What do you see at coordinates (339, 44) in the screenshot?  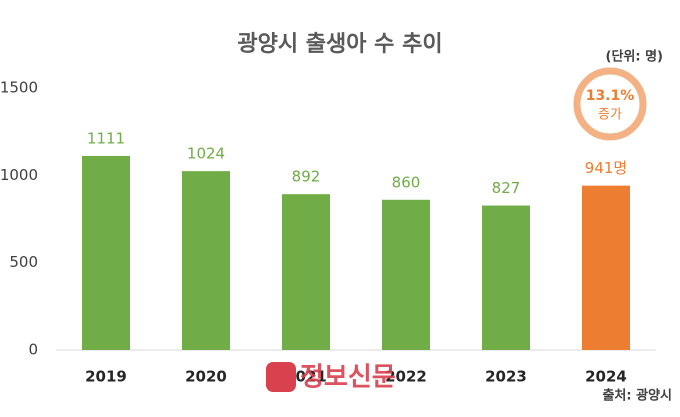 I see `chart-title: 광양시 출생아 수 추이` at bounding box center [339, 44].